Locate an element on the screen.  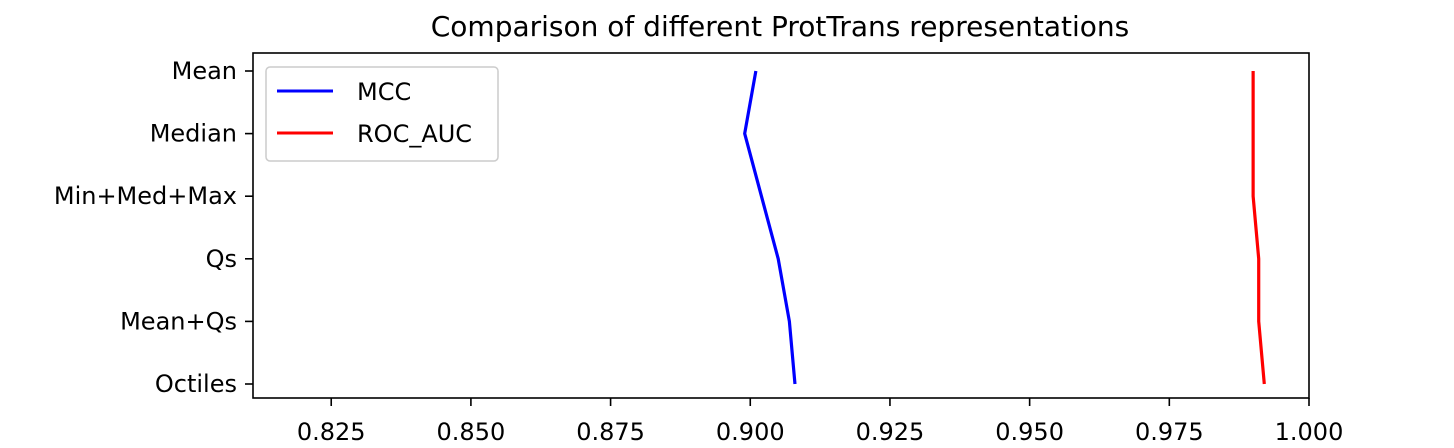
x-tick-label-0-975: 0.975 is located at coordinates (1169, 432).